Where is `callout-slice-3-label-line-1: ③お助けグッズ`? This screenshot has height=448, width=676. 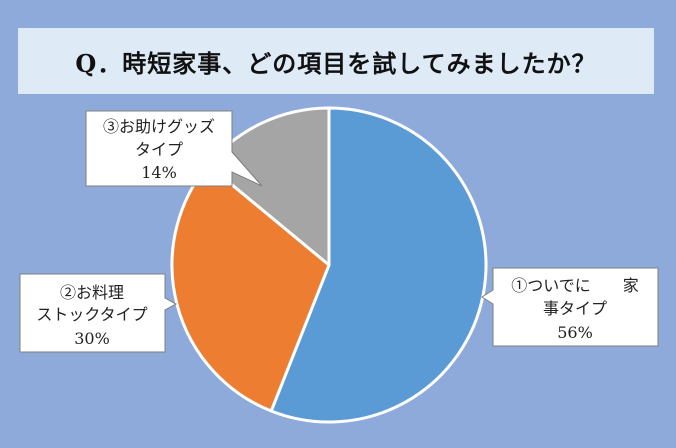
callout-slice-3-label-line-1: ③お助けグッズ is located at coordinates (159, 126).